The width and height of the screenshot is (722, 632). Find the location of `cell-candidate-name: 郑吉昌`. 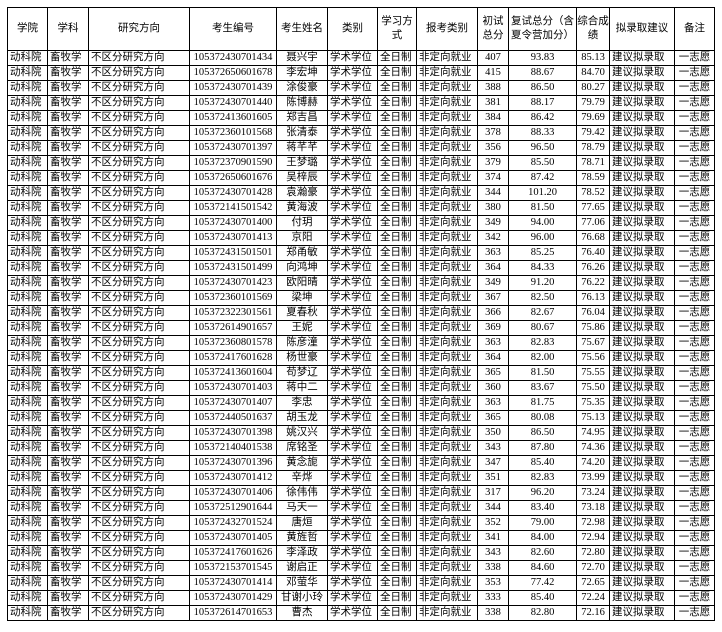

cell-candidate-name: 郑吉昌 is located at coordinates (302, 118).